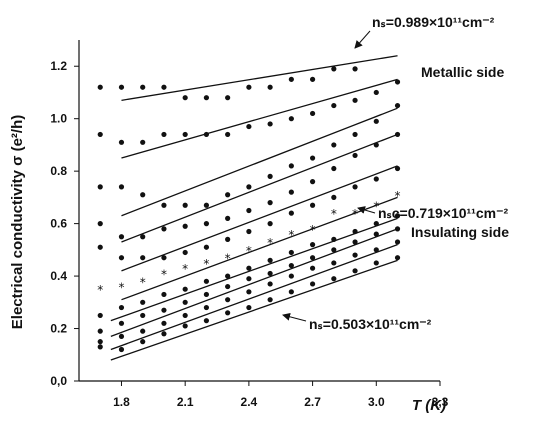 Image resolution: width=550 pixels, height=440 pixels. Describe the element at coordinates (376, 402) in the screenshot. I see `x-tick-label: 3.0` at that location.